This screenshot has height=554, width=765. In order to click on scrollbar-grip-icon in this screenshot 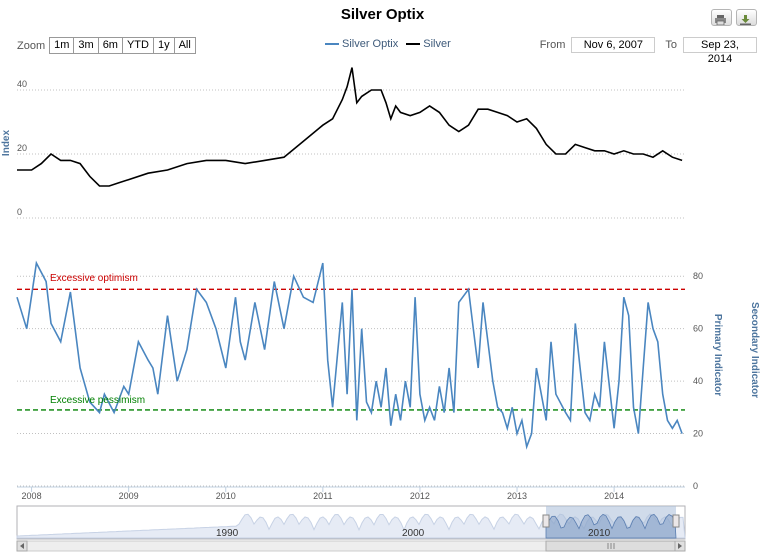, I will do `click(611, 546)`.